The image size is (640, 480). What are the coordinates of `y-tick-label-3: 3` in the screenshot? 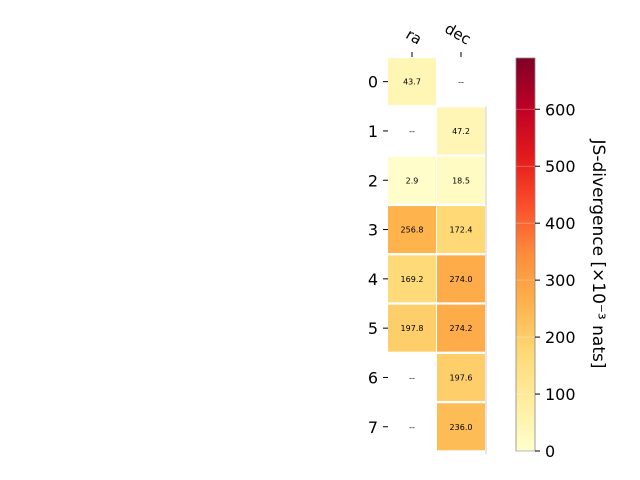 It's located at (373, 230).